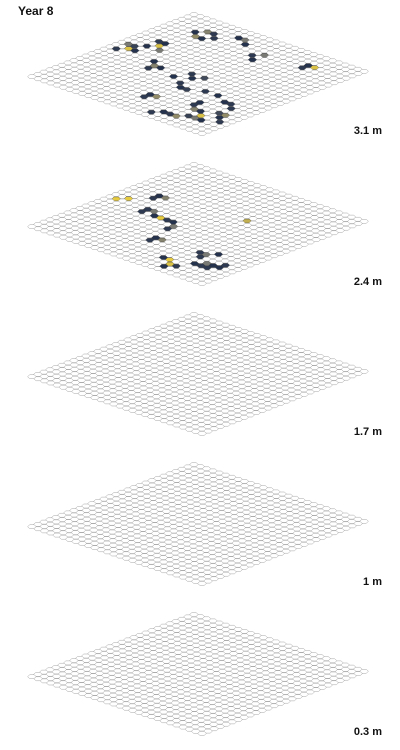 The width and height of the screenshot is (400, 750). What do you see at coordinates (372, 582) in the screenshot?
I see `layer-height-label: 1 m` at bounding box center [372, 582].